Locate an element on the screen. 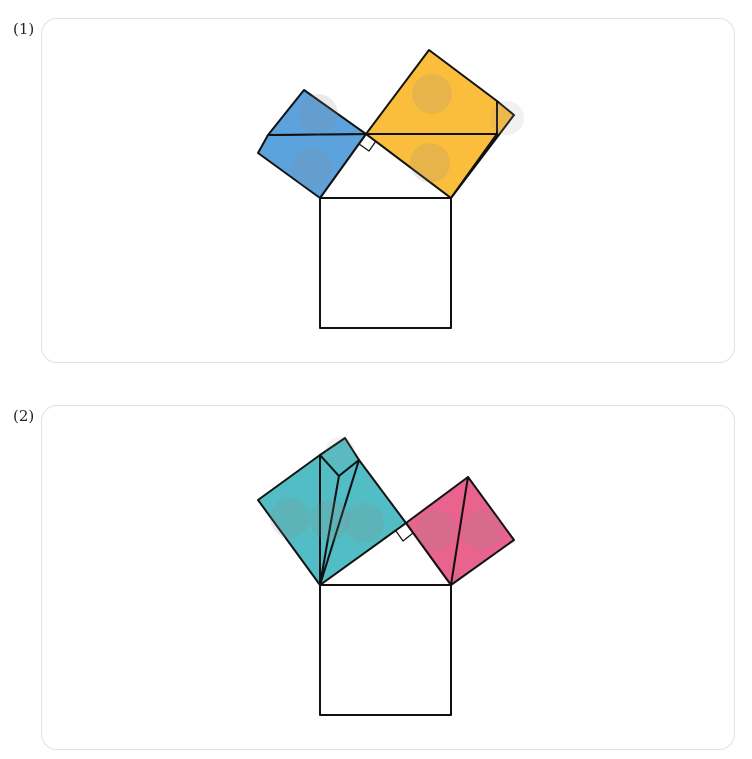 The width and height of the screenshot is (752, 759). blue-piece-top is located at coordinates (317, 112).